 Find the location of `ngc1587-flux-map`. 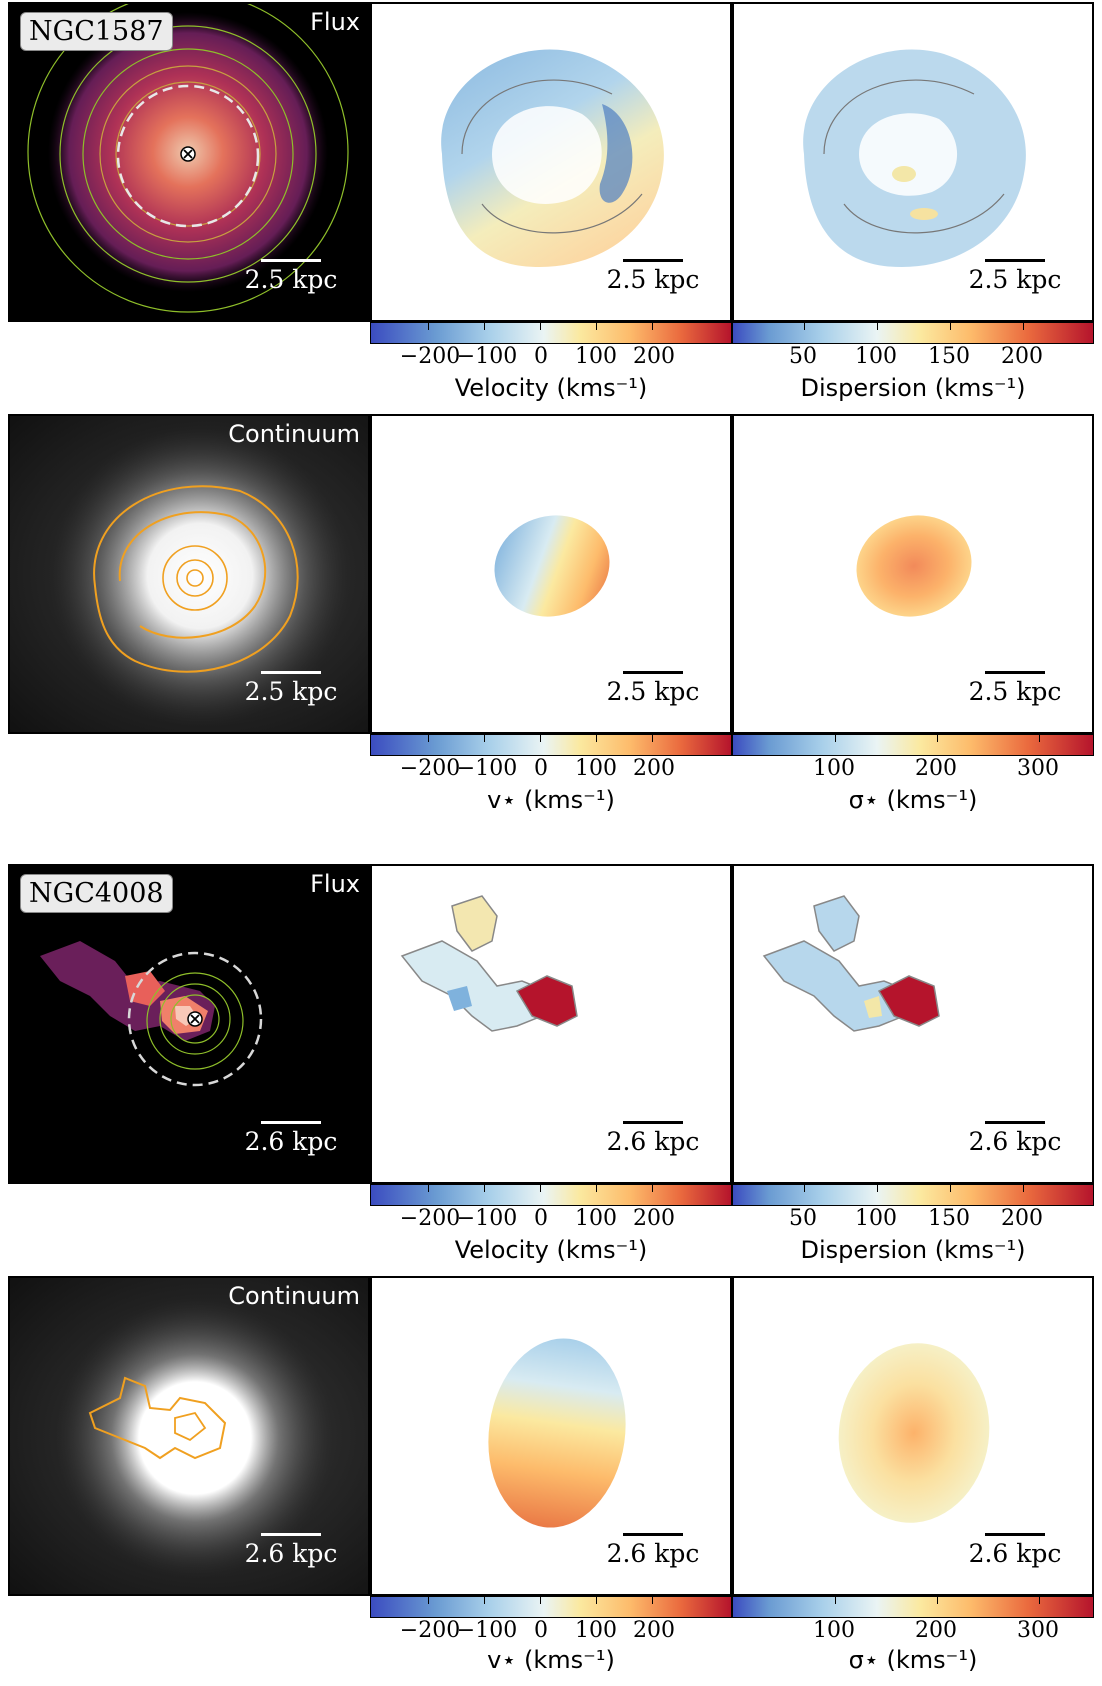

ngc1587-flux-map is located at coordinates (188, 158).